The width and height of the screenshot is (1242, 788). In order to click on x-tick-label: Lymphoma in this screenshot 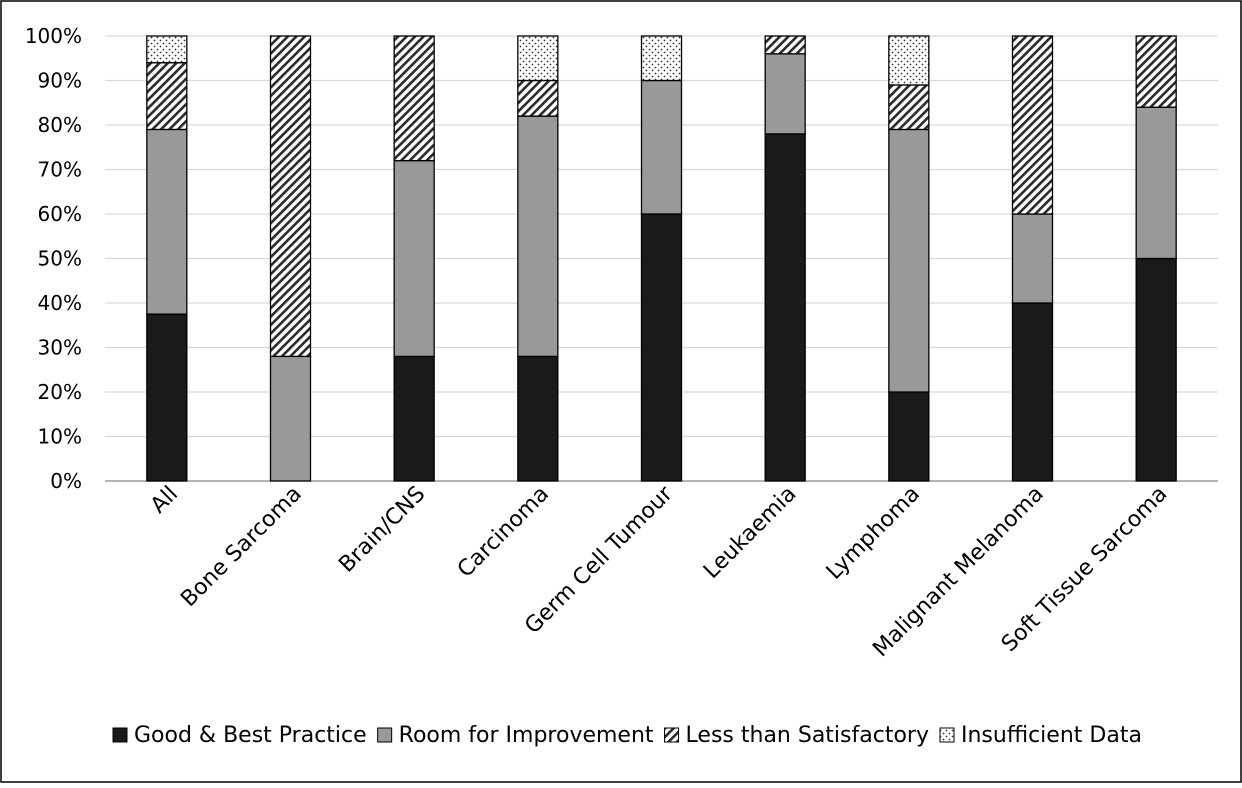, I will do `click(873, 533)`.